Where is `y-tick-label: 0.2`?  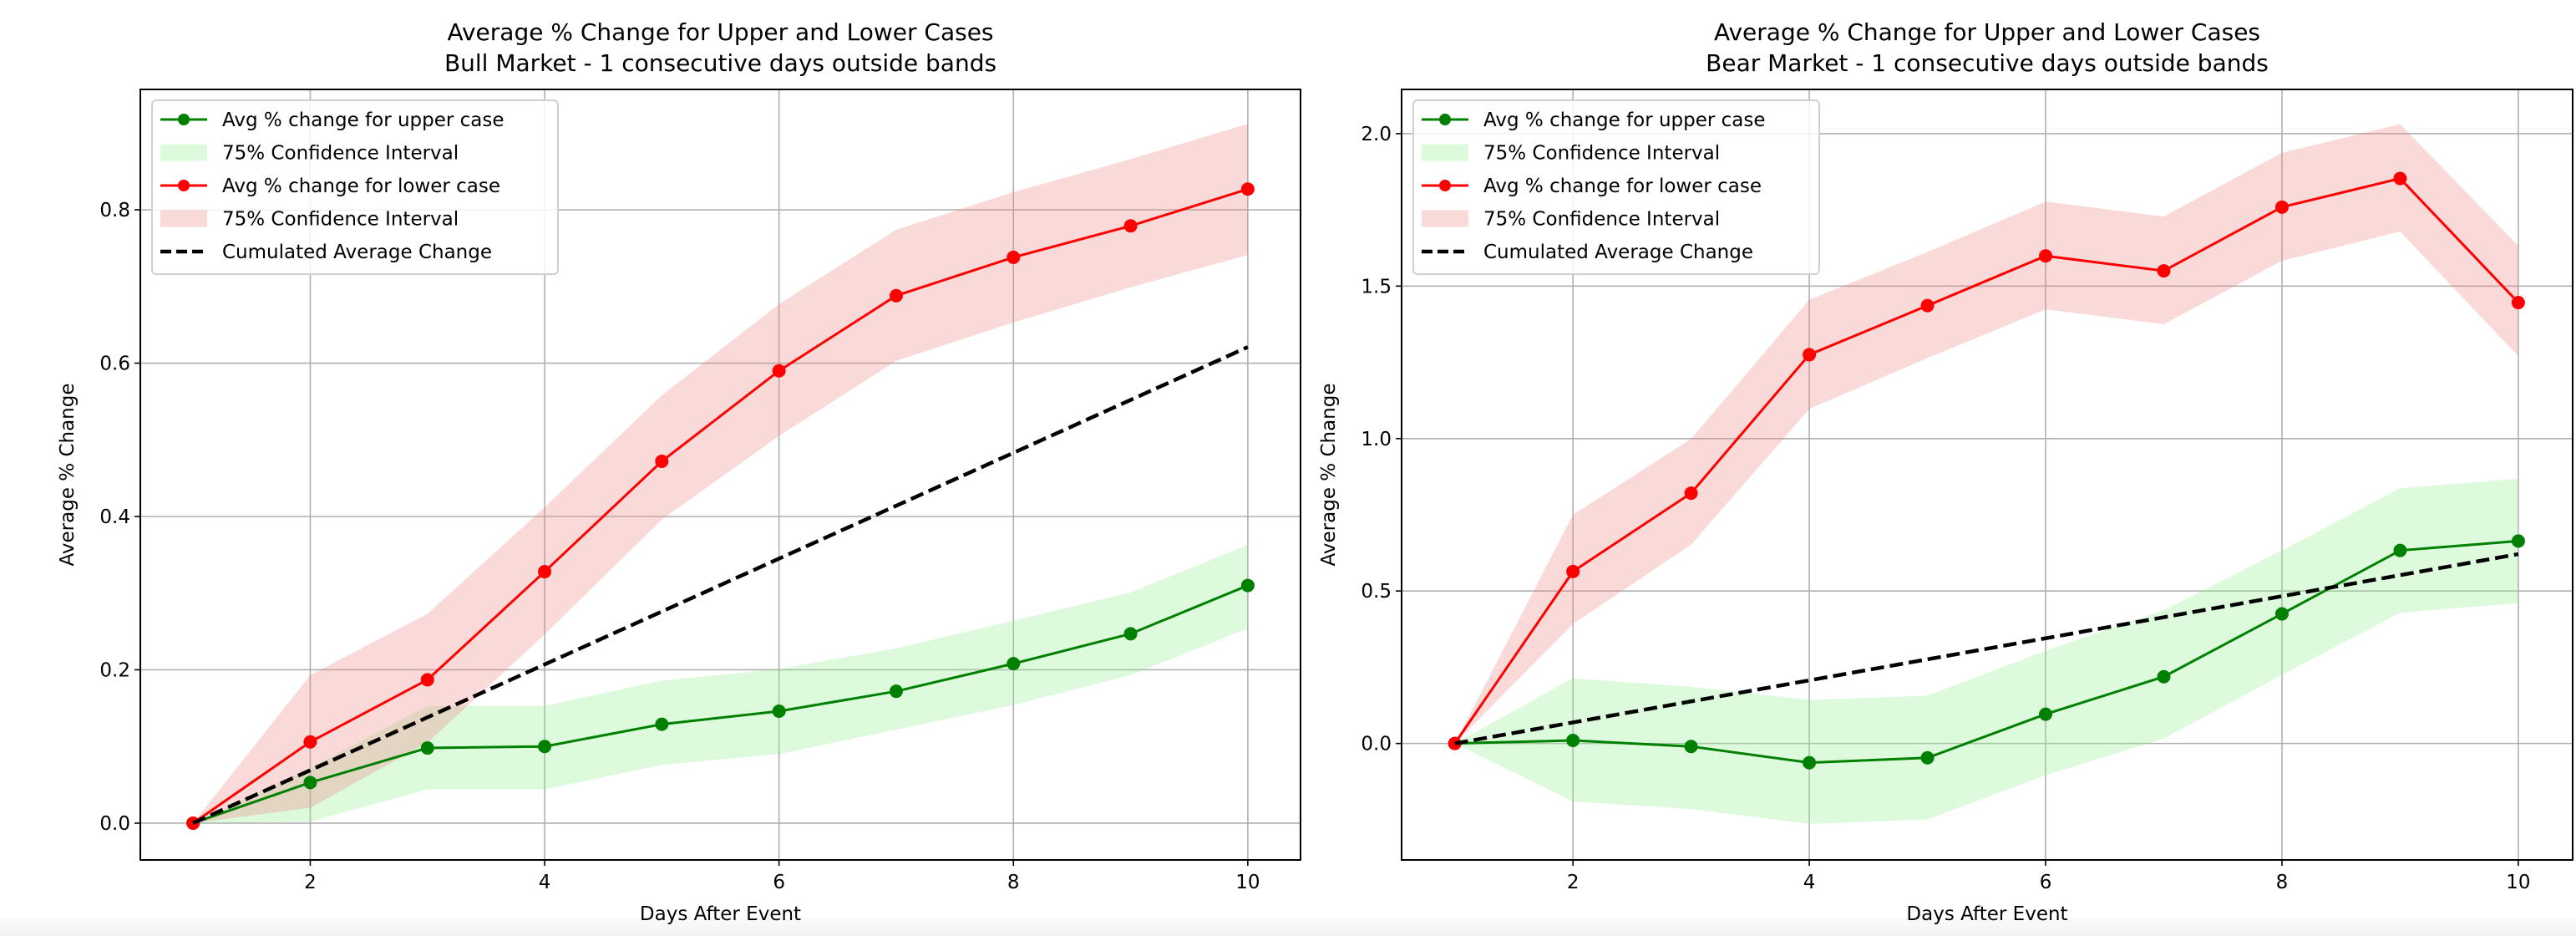
y-tick-label: 0.2 is located at coordinates (114, 670).